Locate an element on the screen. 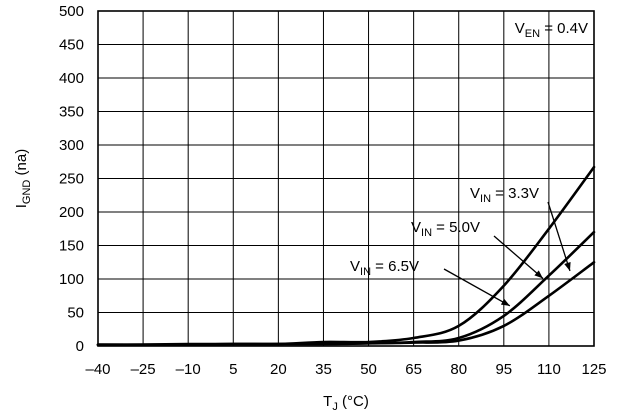 This screenshot has width=624, height=415. y-tick-label-2: 100 is located at coordinates (71, 279).